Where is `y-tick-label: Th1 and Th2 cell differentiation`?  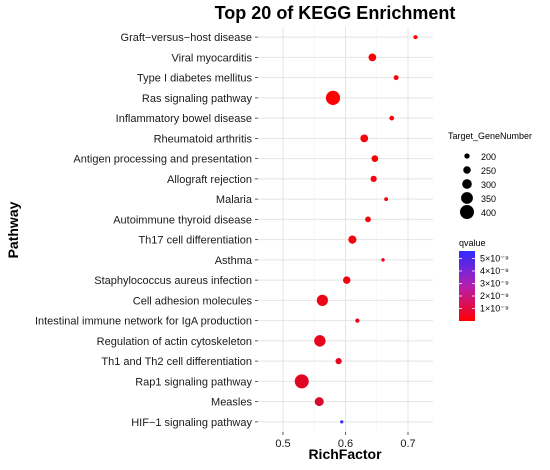
y-tick-label: Th1 and Th2 cell differentiation is located at coordinates (176, 362).